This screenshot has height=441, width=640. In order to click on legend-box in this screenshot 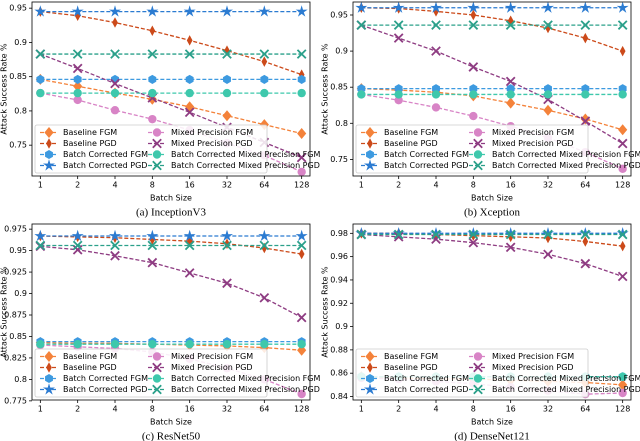, I will do `click(472, 373)`.